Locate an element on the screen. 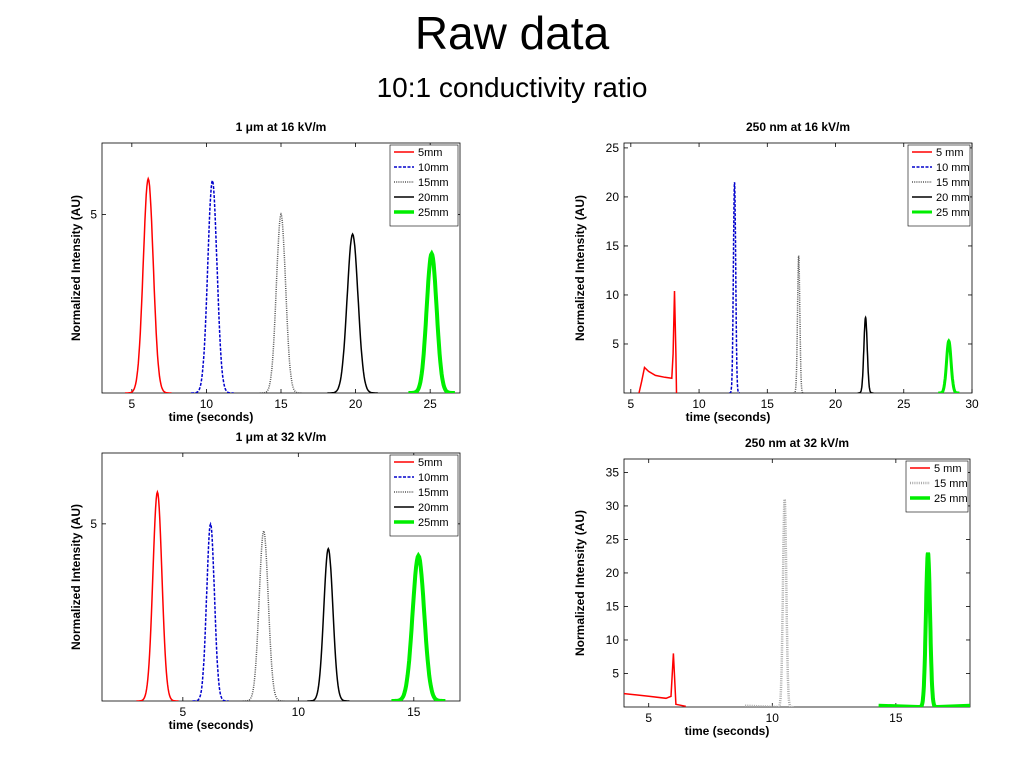  legend: 5 mm 15 mm 25 mm is located at coordinates (937, 486).